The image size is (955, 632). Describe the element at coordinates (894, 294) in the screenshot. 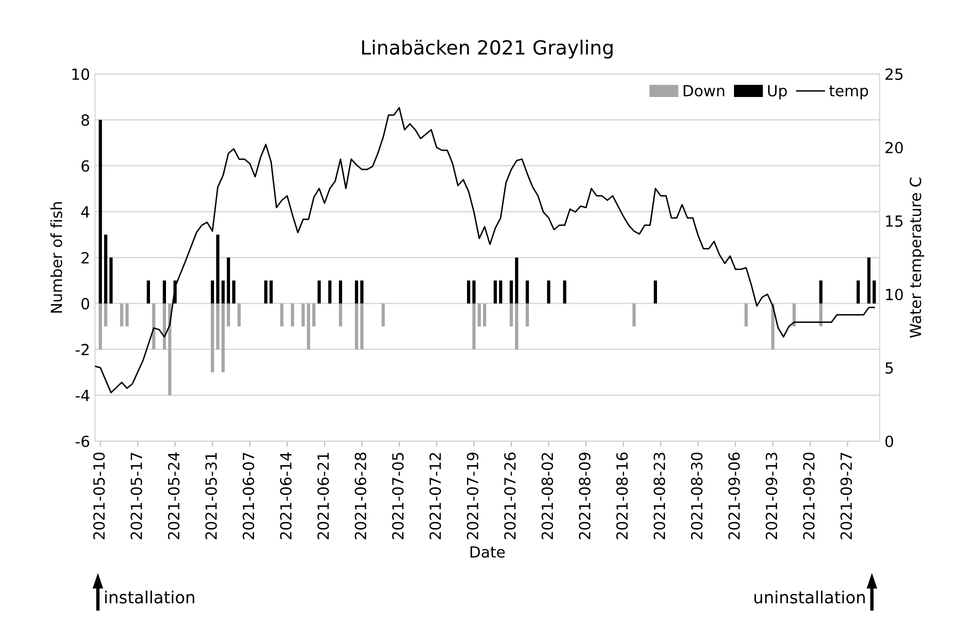

I see `y2-tick-label: 10` at that location.